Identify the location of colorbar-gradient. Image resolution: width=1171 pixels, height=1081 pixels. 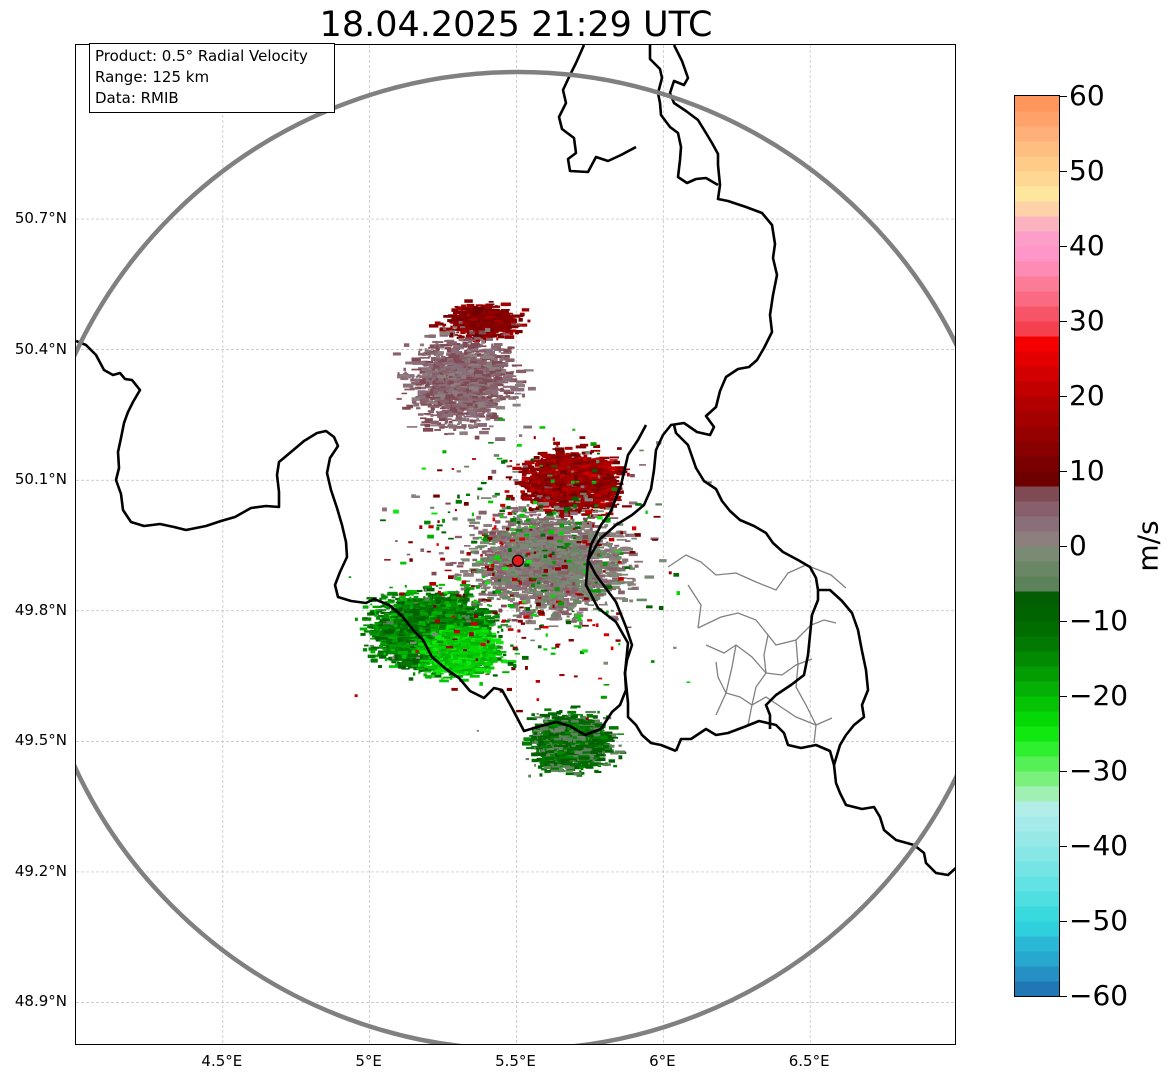
(1037, 546).